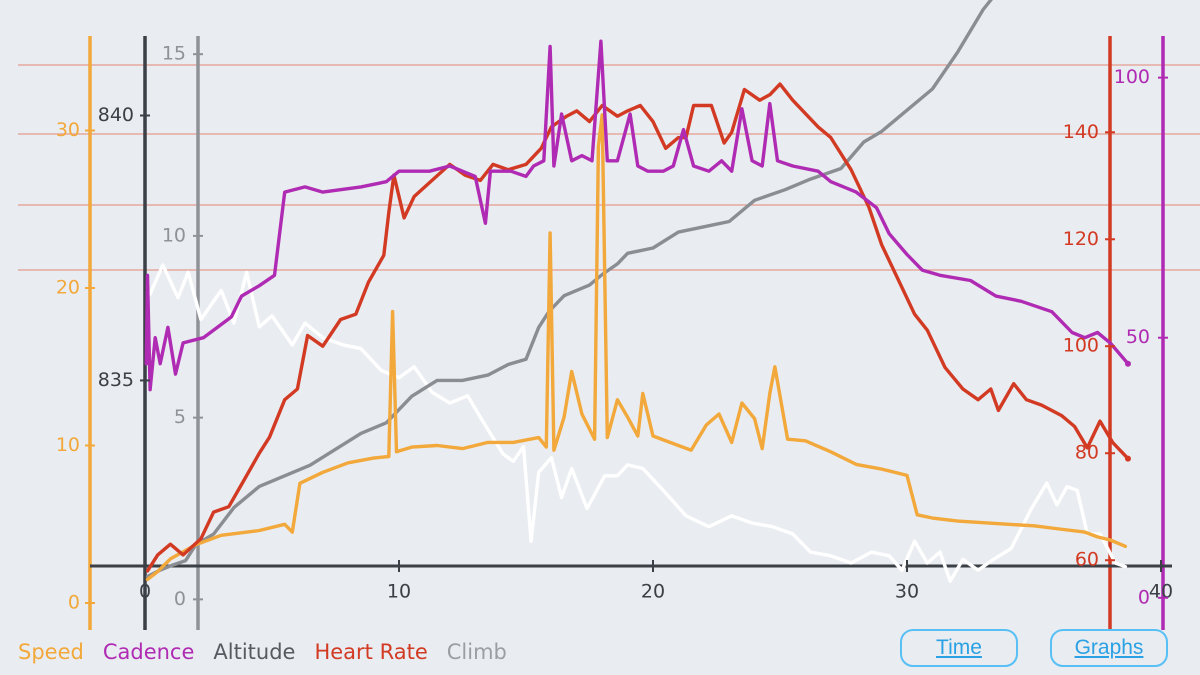 This screenshot has height=675, width=1200. Describe the element at coordinates (1087, 560) in the screenshot. I see `heart-rate-tick-label: 60` at that location.